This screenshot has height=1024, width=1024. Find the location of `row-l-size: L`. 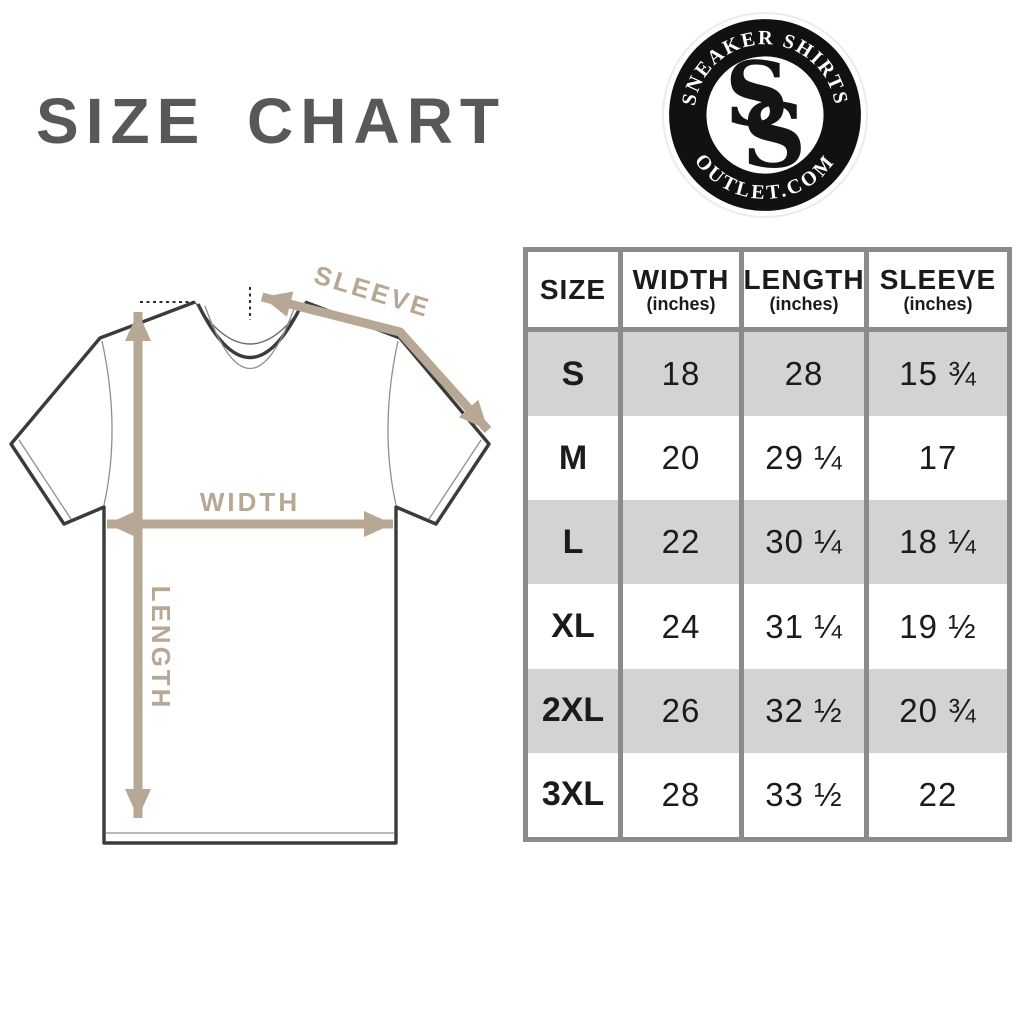

row-l-size: L is located at coordinates (575, 542).